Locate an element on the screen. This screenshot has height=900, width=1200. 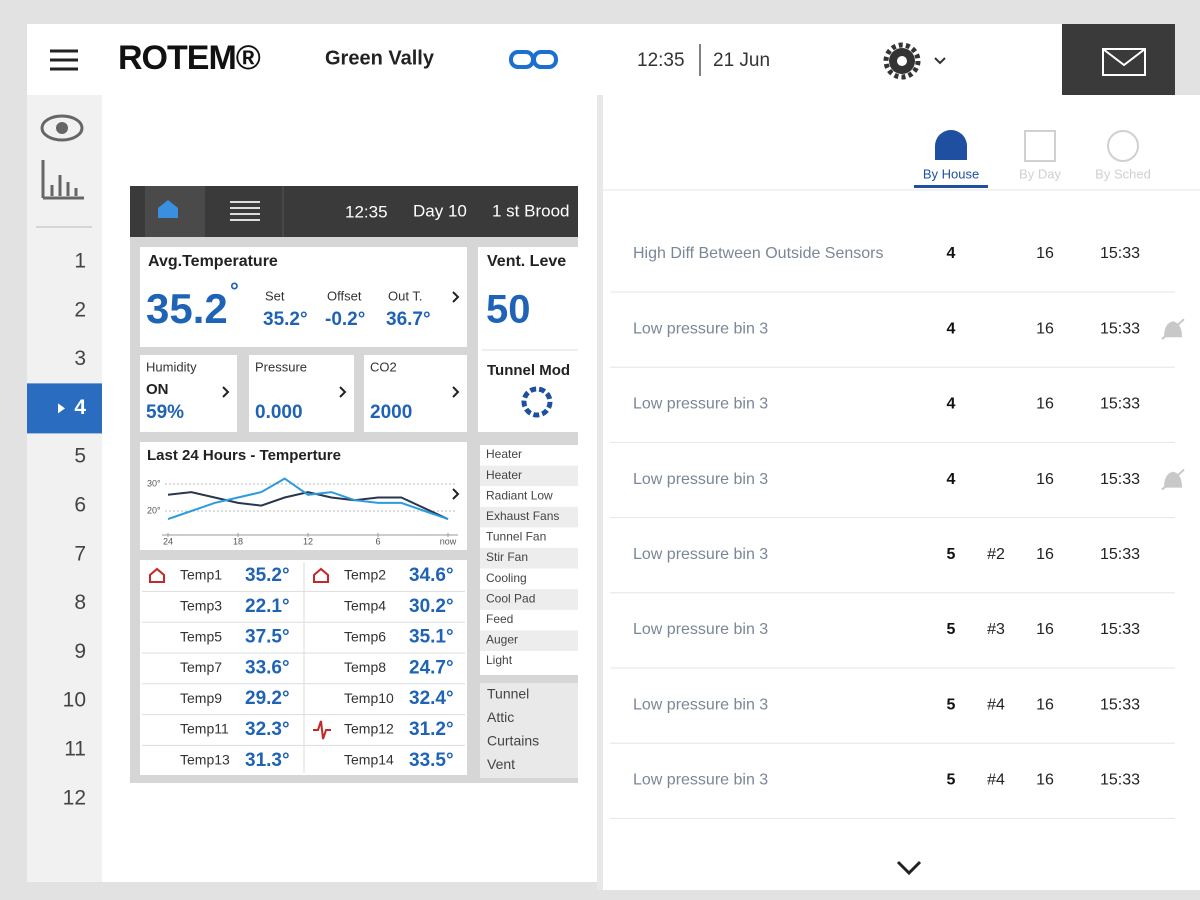
house-number: 2 is located at coordinates (80, 309).